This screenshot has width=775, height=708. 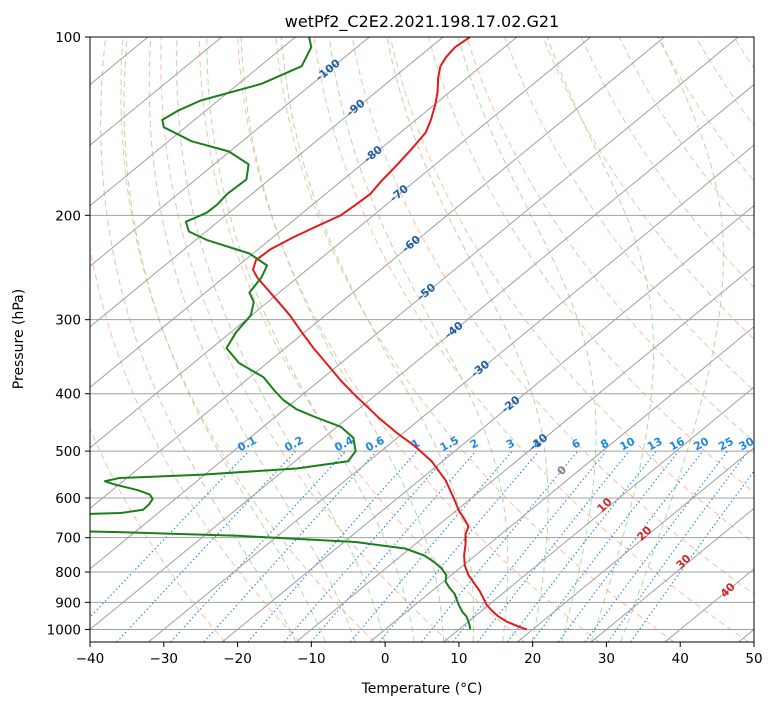 What do you see at coordinates (655, 444) in the screenshot?
I see `mixing-ratio-label: 13` at bounding box center [655, 444].